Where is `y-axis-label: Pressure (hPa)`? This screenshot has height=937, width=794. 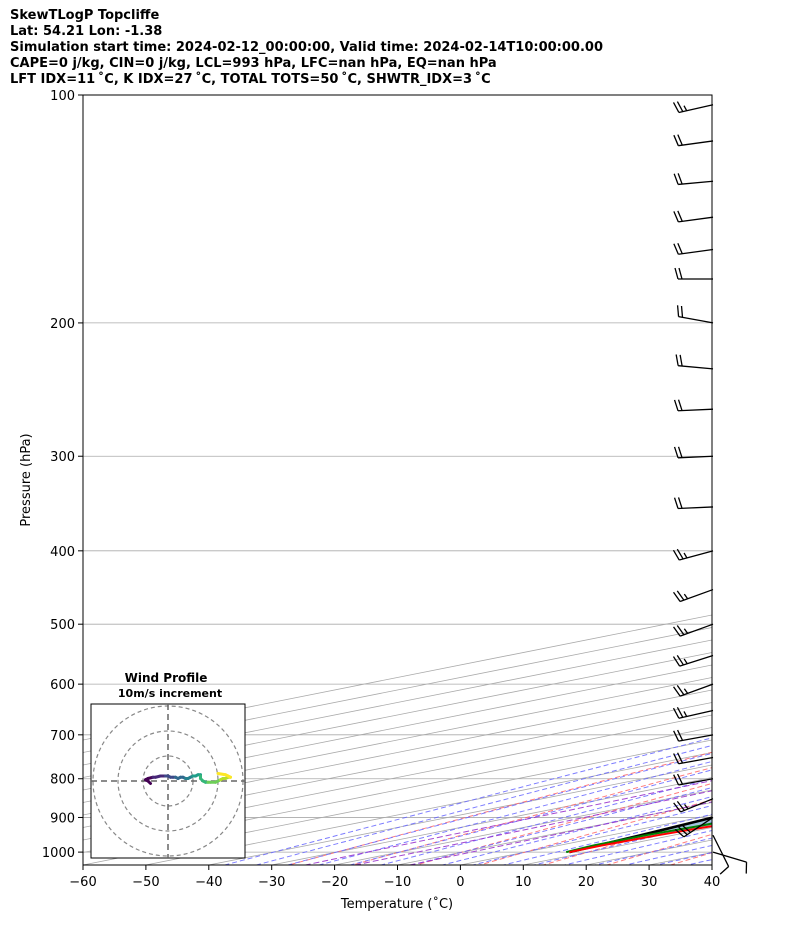
y-axis-label: Pressure (hPa) is located at coordinates (26, 479).